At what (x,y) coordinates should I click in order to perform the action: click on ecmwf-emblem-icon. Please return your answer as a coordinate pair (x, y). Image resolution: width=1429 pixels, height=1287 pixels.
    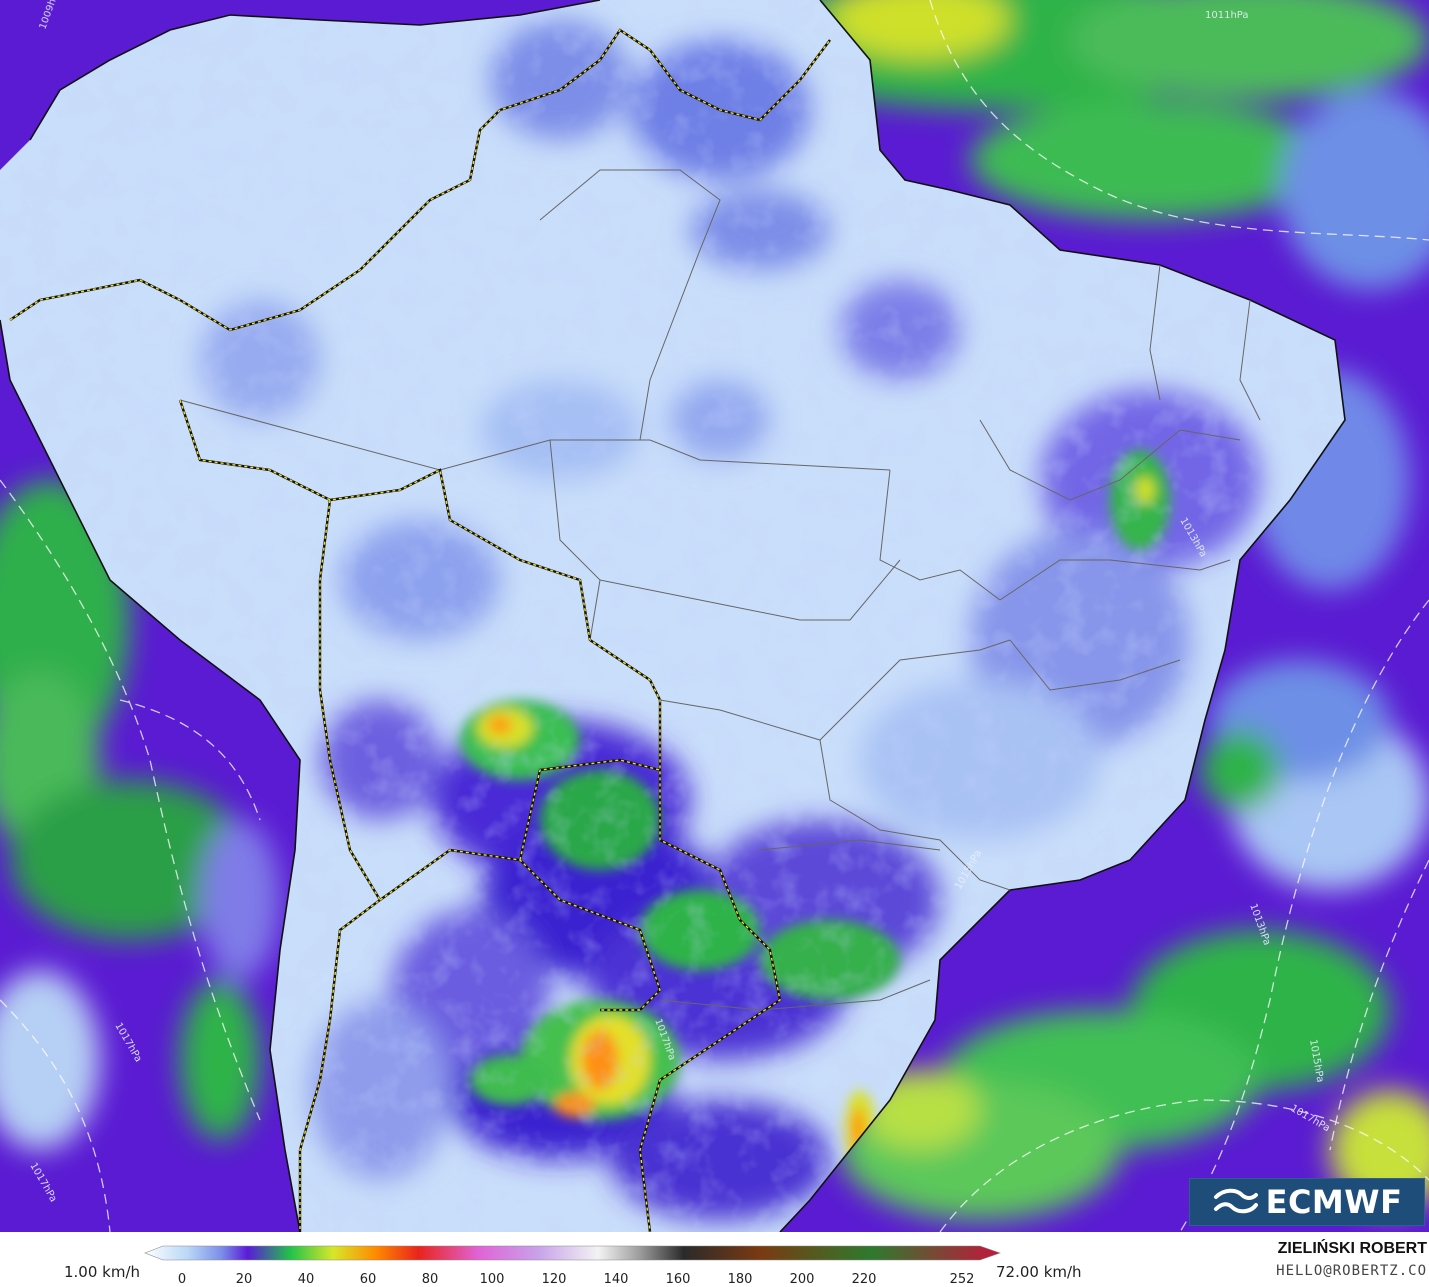
    Looking at the image, I should click on (1235, 1201).